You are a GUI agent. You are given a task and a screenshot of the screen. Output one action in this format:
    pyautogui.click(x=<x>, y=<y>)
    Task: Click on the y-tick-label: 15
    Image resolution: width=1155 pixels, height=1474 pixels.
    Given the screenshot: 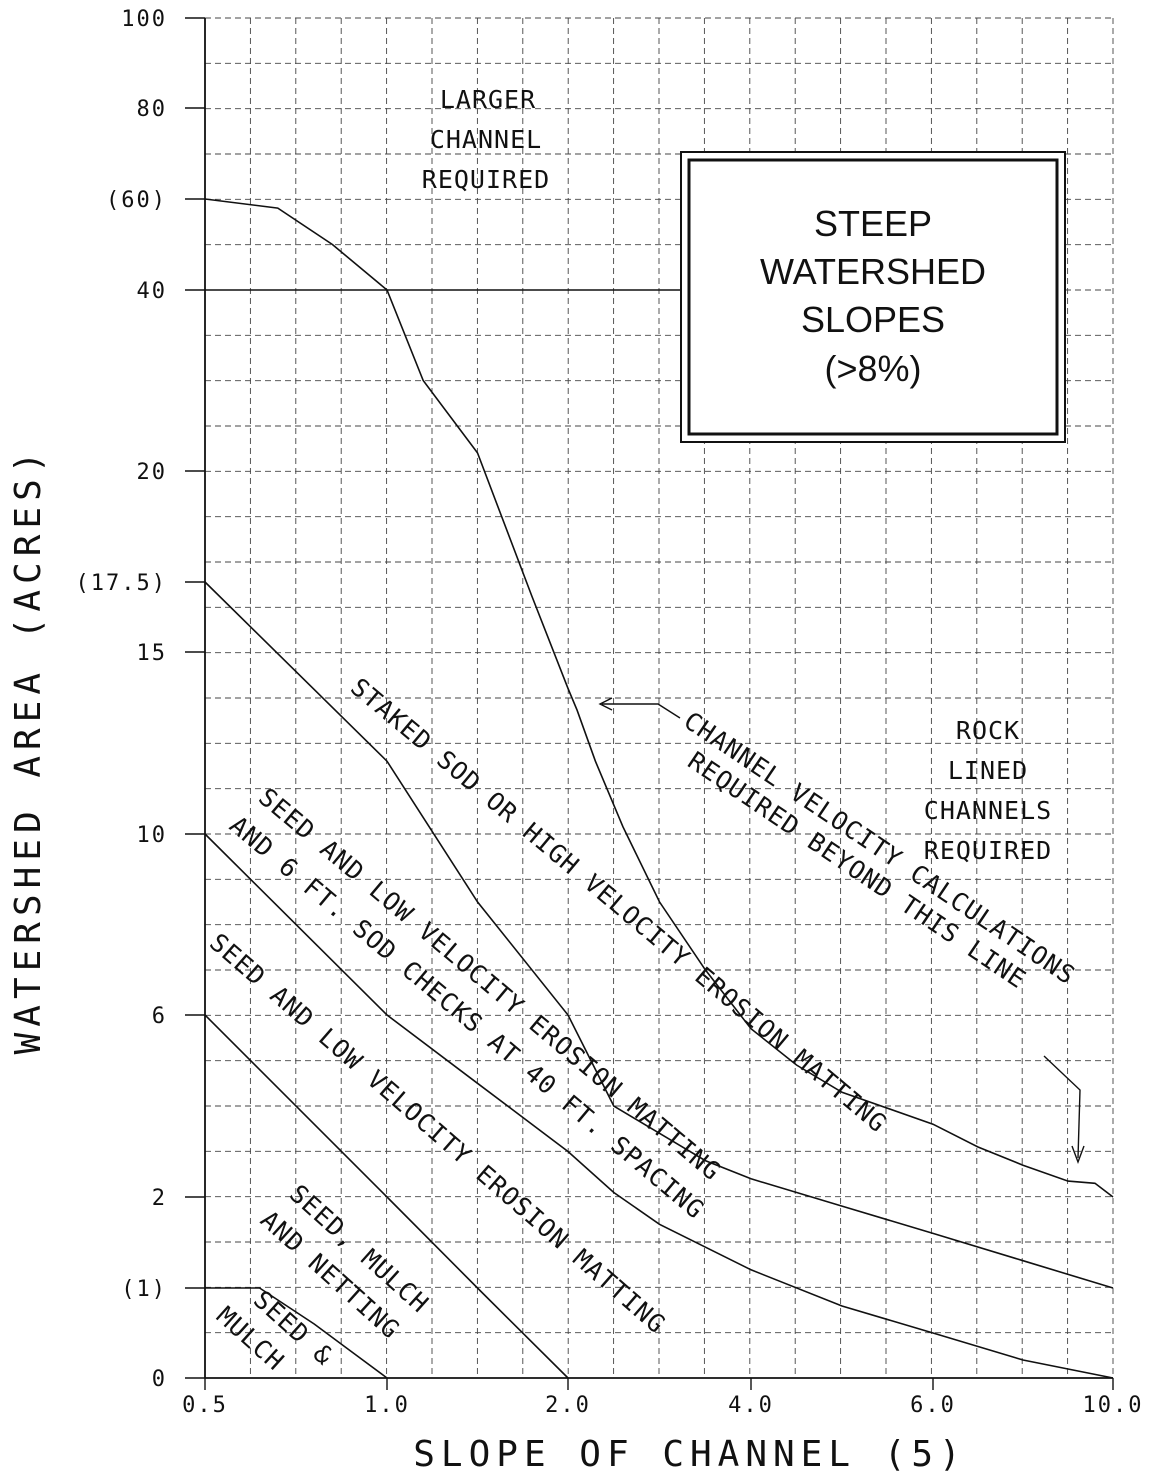 What is the action you would take?
    pyautogui.click(x=152, y=653)
    